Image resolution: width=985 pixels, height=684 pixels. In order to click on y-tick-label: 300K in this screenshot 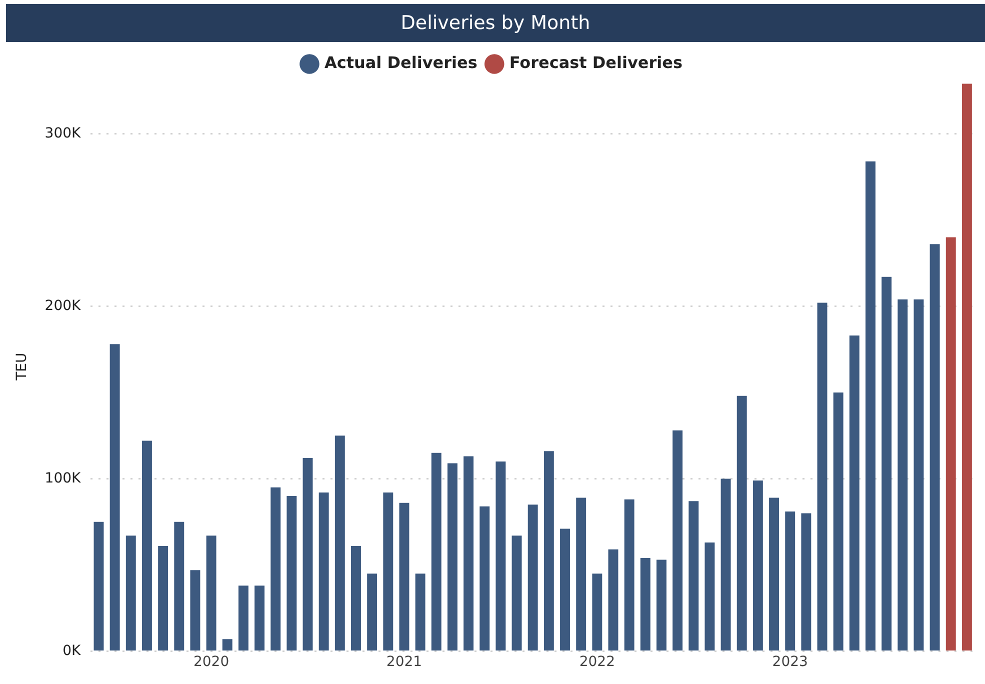, I will do `click(63, 133)`.